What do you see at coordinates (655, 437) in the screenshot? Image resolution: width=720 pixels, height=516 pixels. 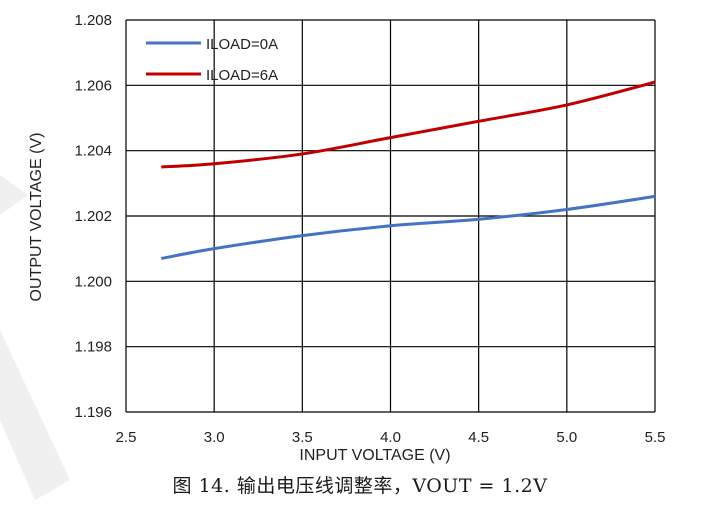 I see `x-tick-label: 5.5` at bounding box center [655, 437].